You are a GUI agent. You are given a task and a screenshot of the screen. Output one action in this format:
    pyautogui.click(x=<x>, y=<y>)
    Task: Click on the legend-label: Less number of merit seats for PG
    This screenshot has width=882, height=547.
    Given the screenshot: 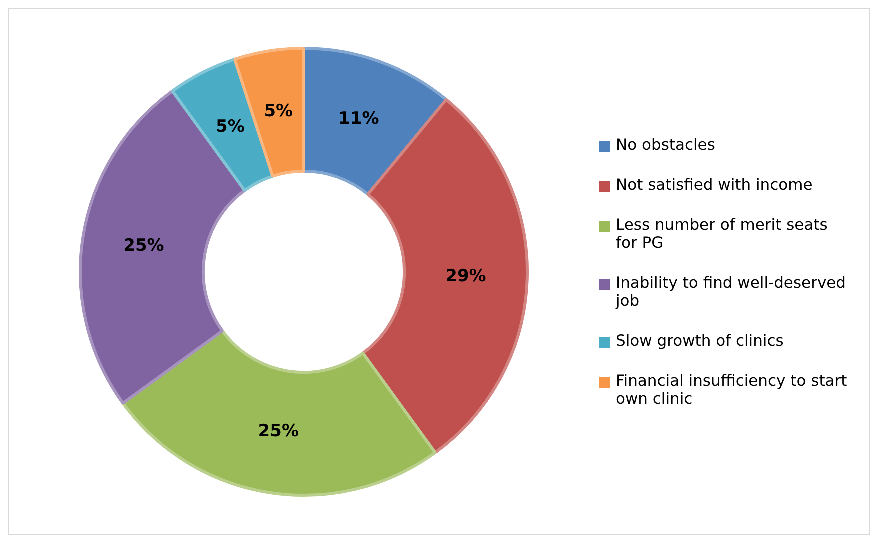 What is the action you would take?
    pyautogui.click(x=722, y=234)
    